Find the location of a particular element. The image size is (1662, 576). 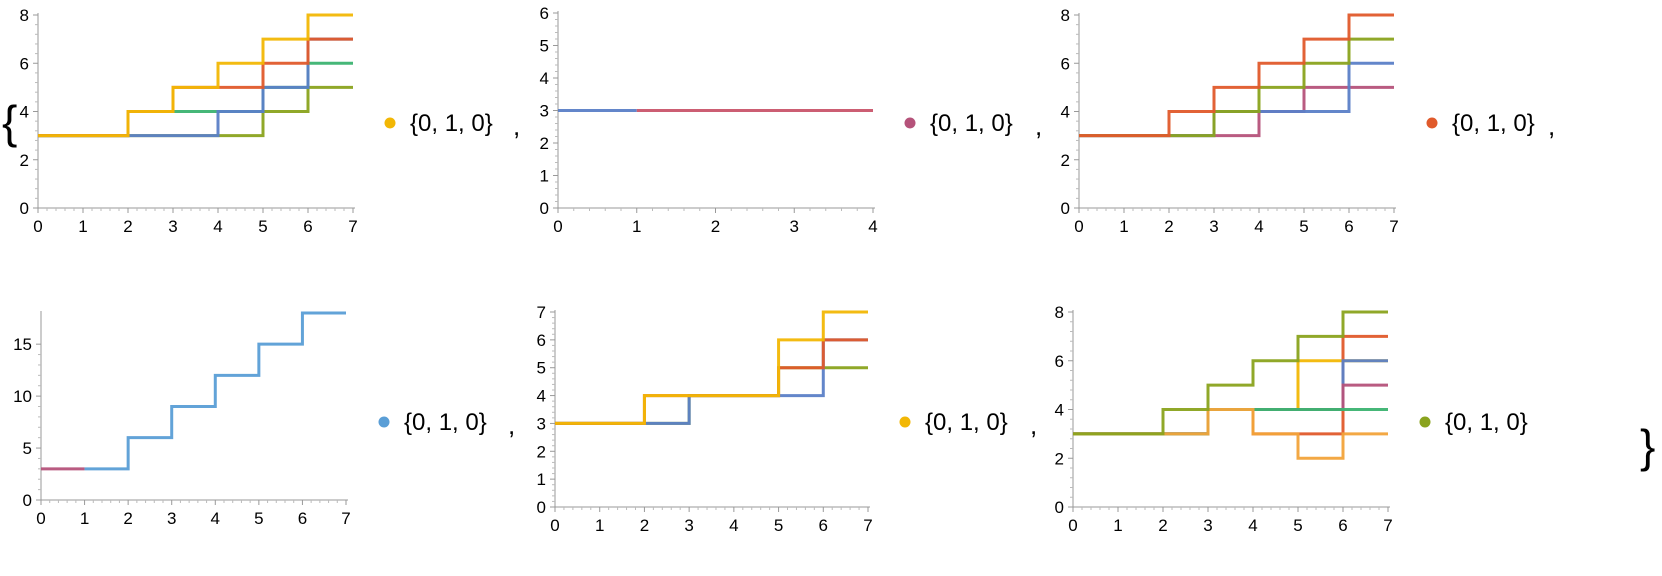

panel-1: 0 1 2 3 4 5 6 7 0 2 4 6 8 {0, 1, 0}, is located at coordinates (270, 121).